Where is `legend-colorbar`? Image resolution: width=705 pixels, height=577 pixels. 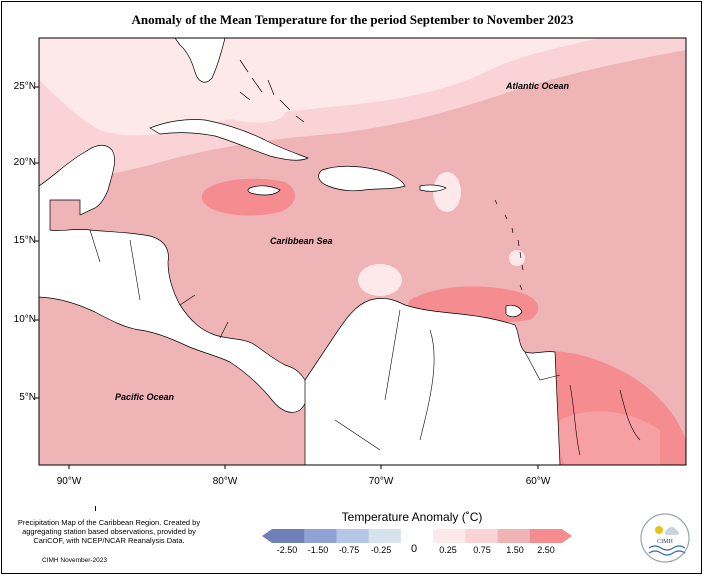 legend-colorbar is located at coordinates (417, 536).